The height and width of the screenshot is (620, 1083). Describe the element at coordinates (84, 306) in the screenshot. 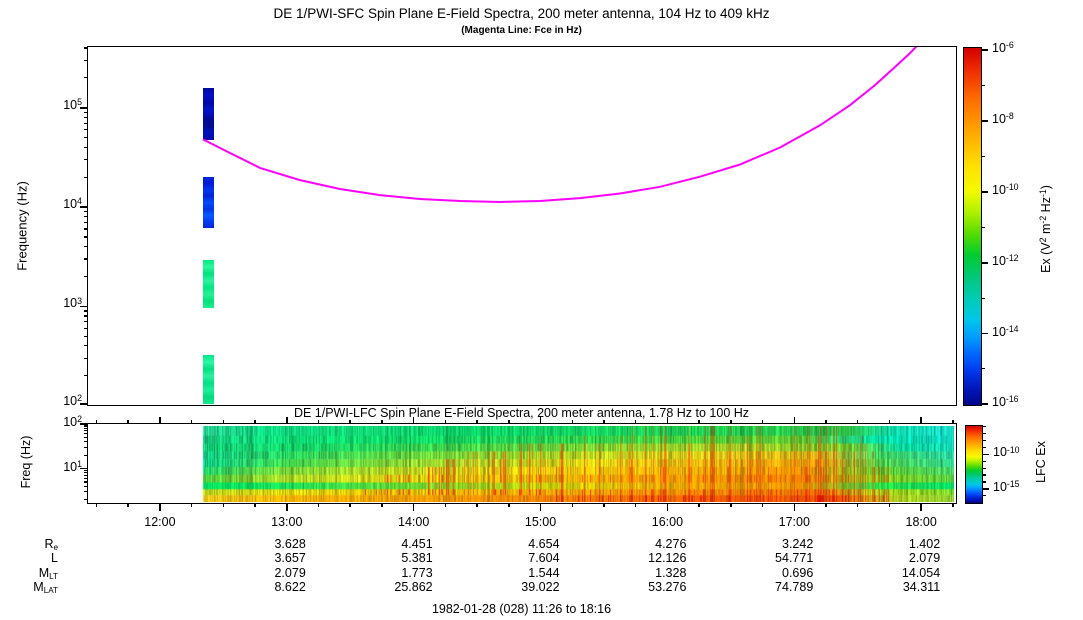

I see `sfc-ytick` at that location.